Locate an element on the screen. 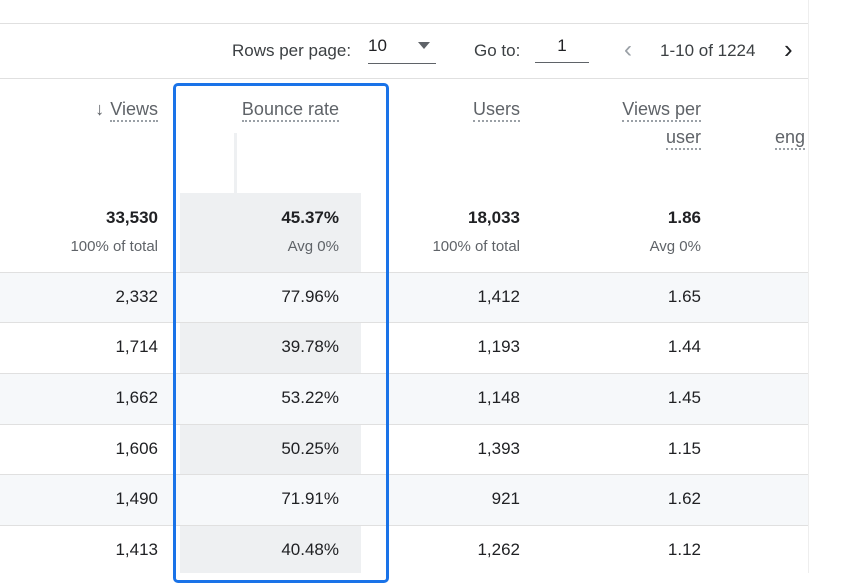 Image resolution: width=853 pixels, height=583 pixels. table-cell: 1.15 is located at coordinates (684, 448).